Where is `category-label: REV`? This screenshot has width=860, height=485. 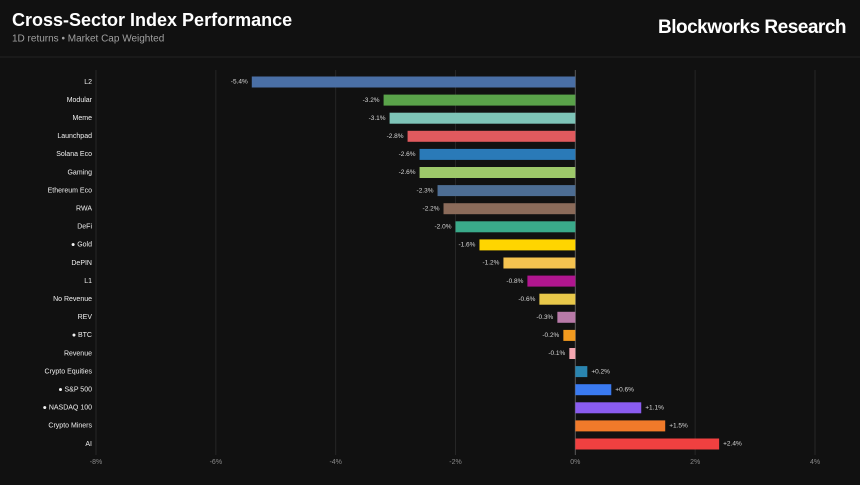 category-label: REV is located at coordinates (85, 317).